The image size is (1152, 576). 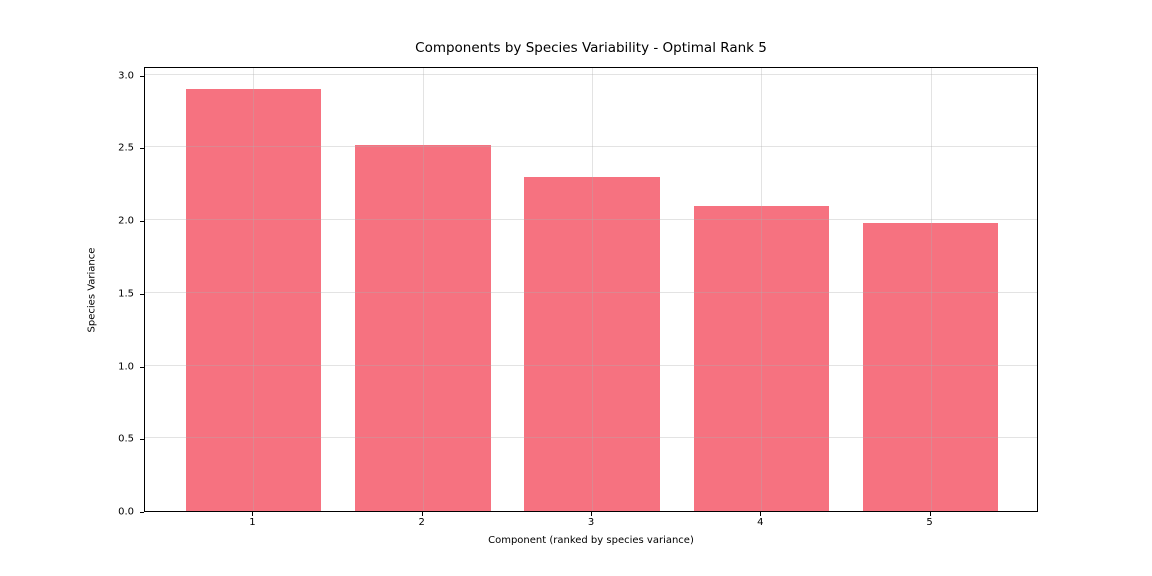 I want to click on h-gridline-2.5, so click(x=591, y=147).